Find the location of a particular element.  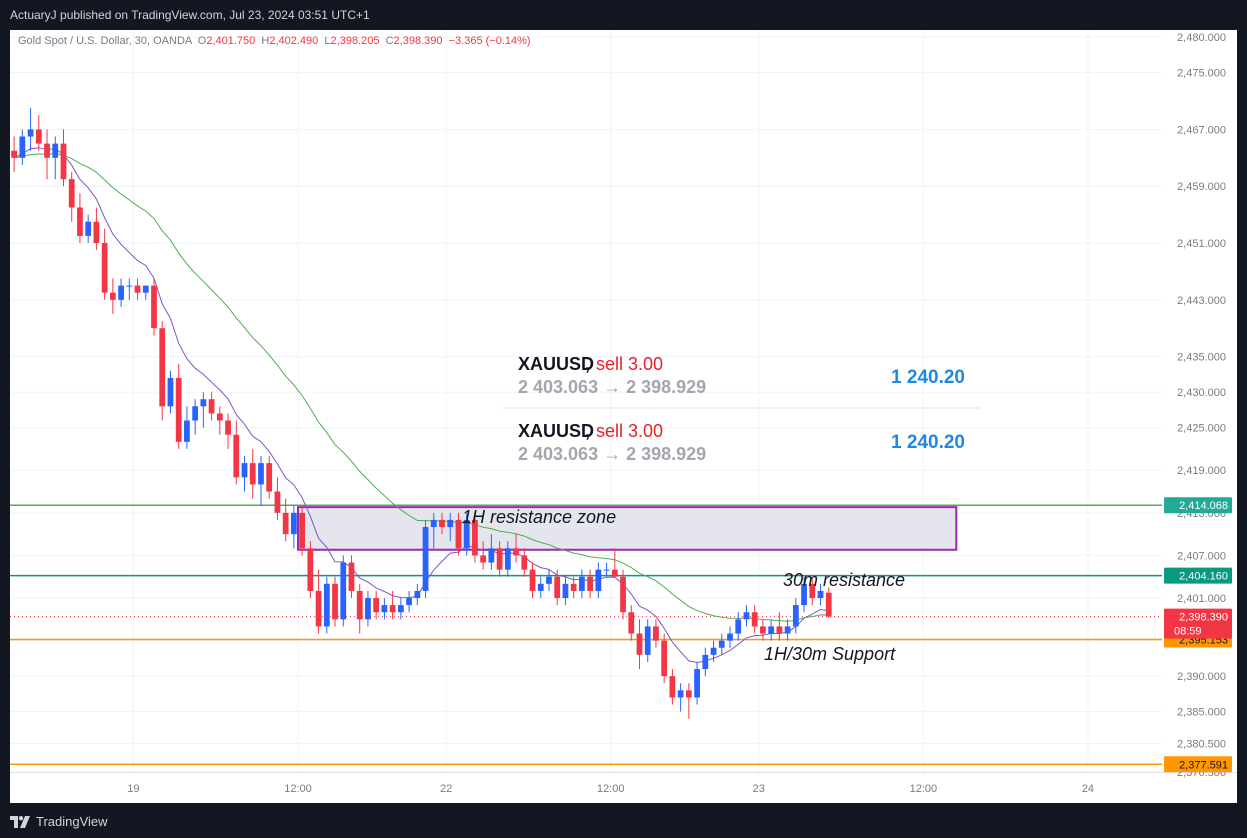

price-axis is located at coordinates (1199, 401).